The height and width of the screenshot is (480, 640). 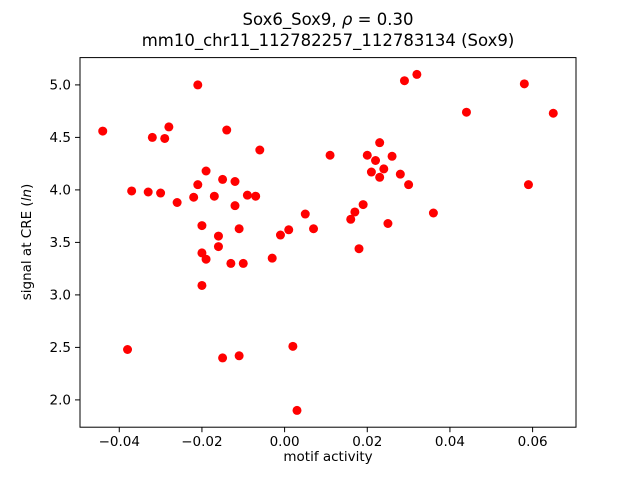 I want to click on x-tick-label: −0.04, so click(x=119, y=442).